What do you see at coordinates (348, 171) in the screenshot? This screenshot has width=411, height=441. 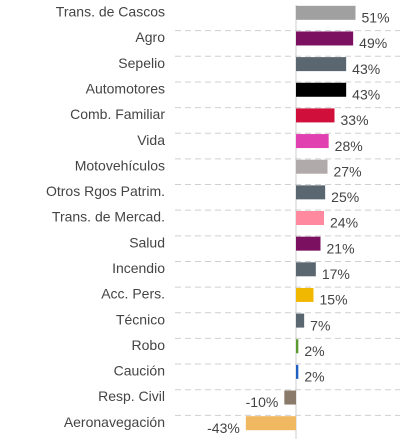 I see `data-label: 27%` at bounding box center [348, 171].